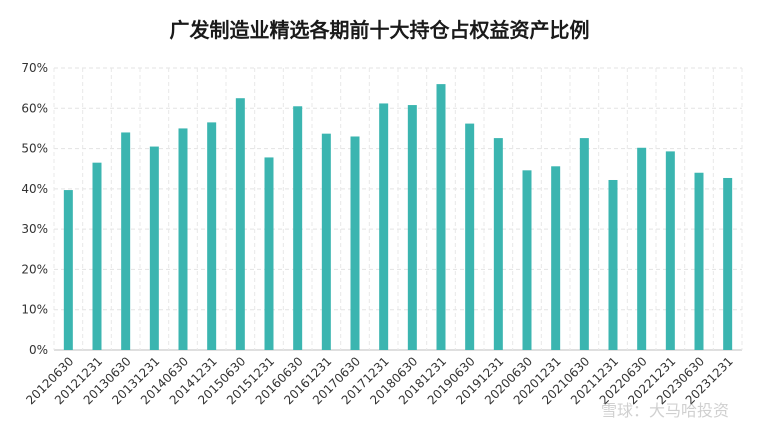 The image size is (759, 431). I want to click on y-tick-label: 50%, so click(34, 149).